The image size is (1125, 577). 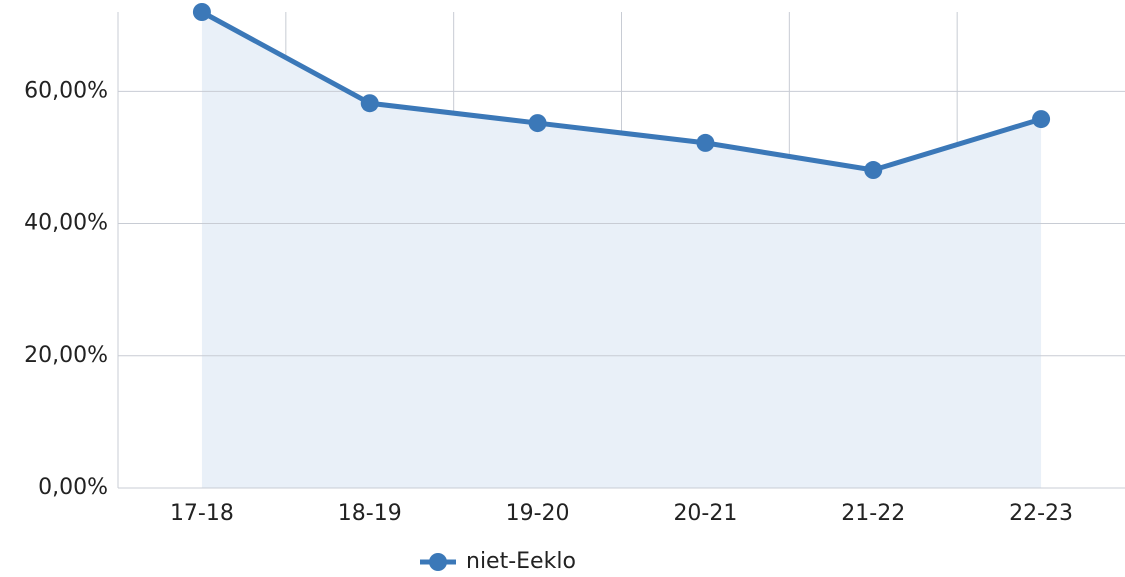 I want to click on legend-label: niet-Eeklo, so click(x=521, y=561).